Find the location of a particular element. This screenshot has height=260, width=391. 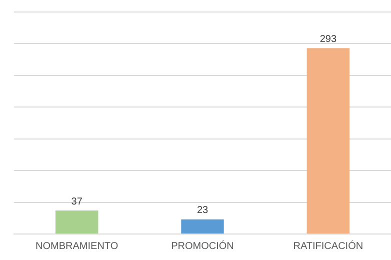

data-label: 293 is located at coordinates (328, 39).